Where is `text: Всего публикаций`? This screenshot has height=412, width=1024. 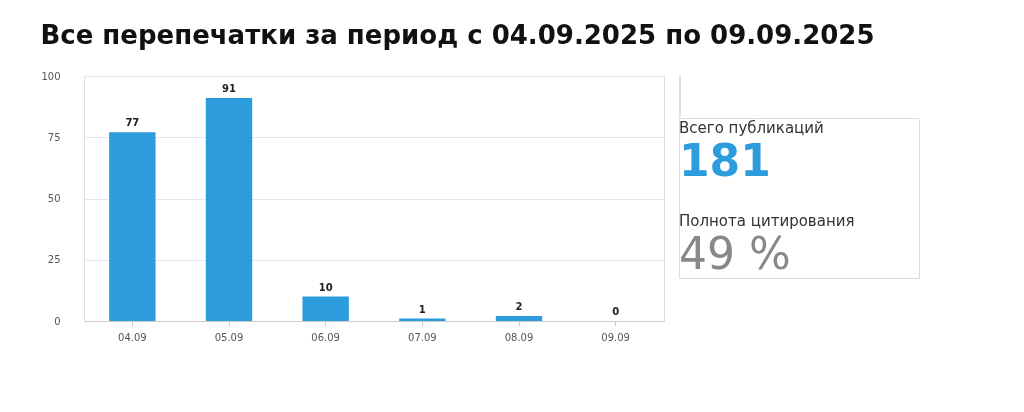
text: Всего публикаций is located at coordinates (751, 128).